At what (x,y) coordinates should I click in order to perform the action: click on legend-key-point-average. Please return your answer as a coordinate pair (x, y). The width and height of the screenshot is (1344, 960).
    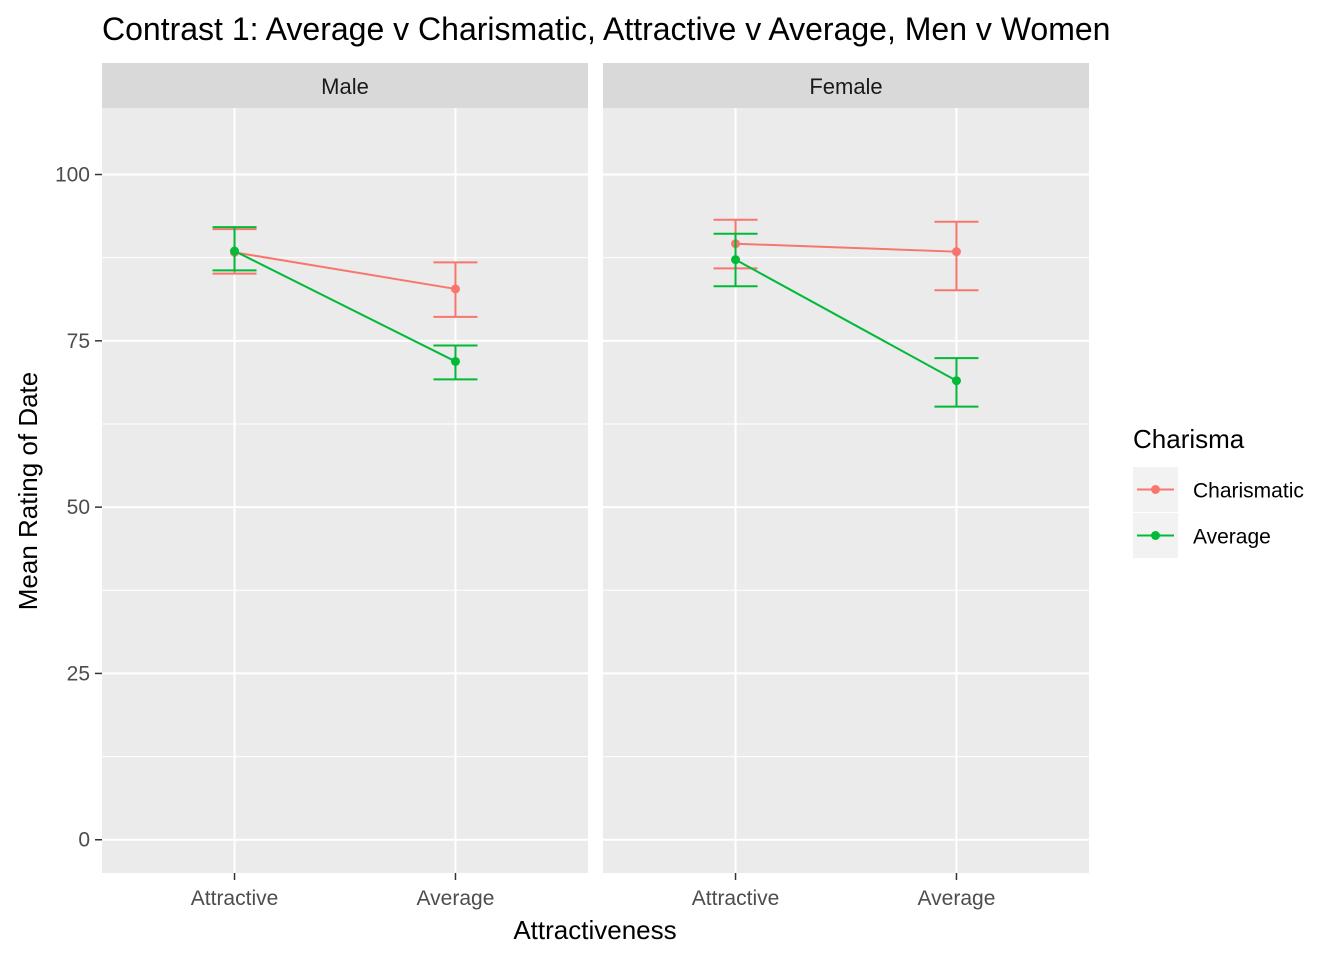
    Looking at the image, I should click on (1155, 535).